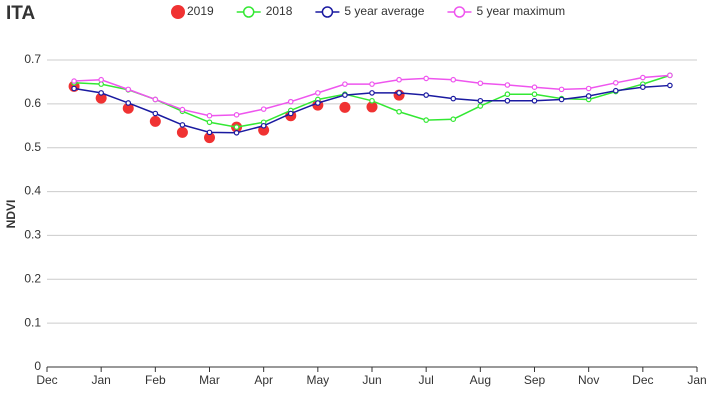  What do you see at coordinates (20, 13) in the screenshot?
I see `chart-title: ITA` at bounding box center [20, 13].